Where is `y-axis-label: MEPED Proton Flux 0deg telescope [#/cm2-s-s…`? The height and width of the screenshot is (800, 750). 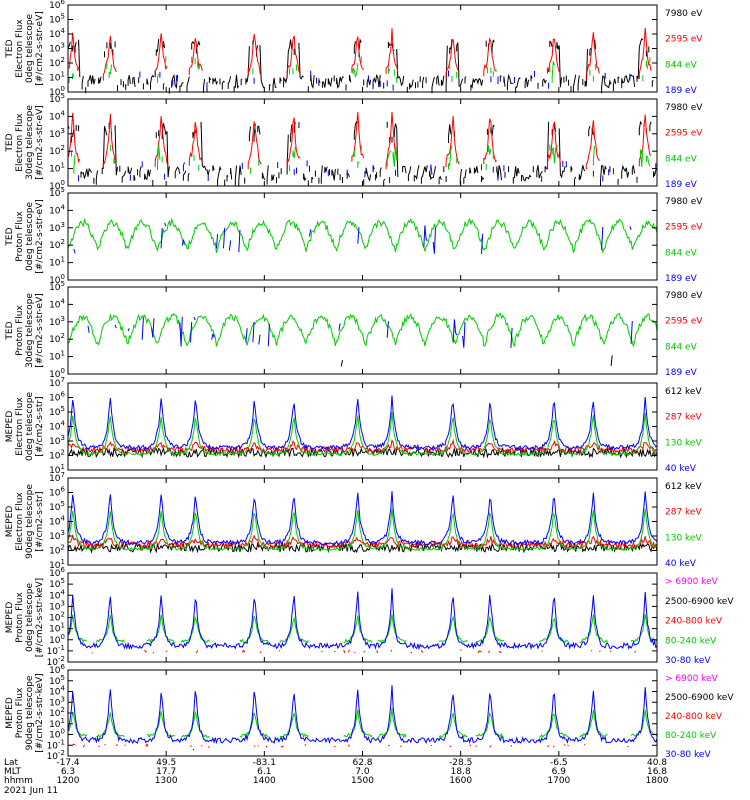
y-axis-label: MEPED Proton Flux 0deg telescope [#/cm2-s-s… is located at coordinates (25, 617).